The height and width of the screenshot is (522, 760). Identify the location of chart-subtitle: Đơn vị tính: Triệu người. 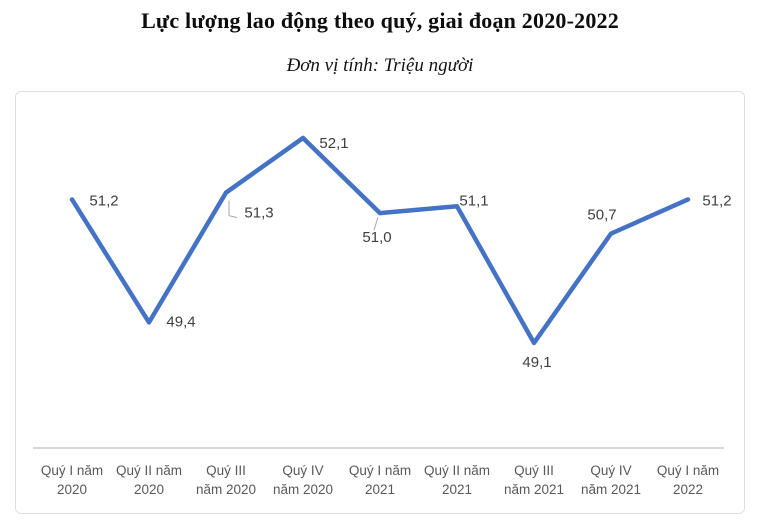
(380, 65).